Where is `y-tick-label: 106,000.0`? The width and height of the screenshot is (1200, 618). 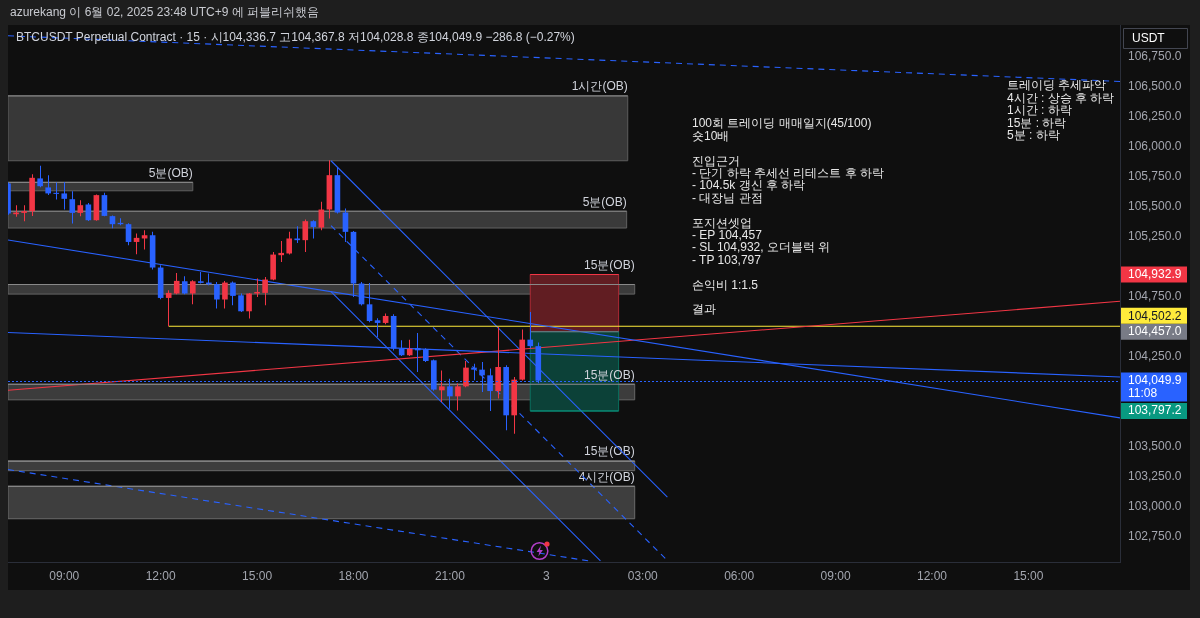
y-tick-label: 106,000.0 is located at coordinates (1155, 145).